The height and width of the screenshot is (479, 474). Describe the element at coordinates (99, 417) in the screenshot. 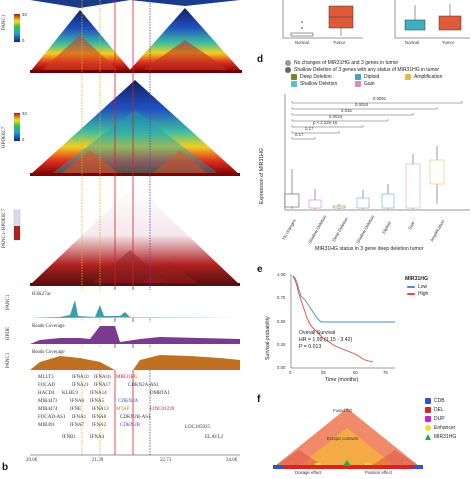

I see `gene-label: IFNA8` at that location.